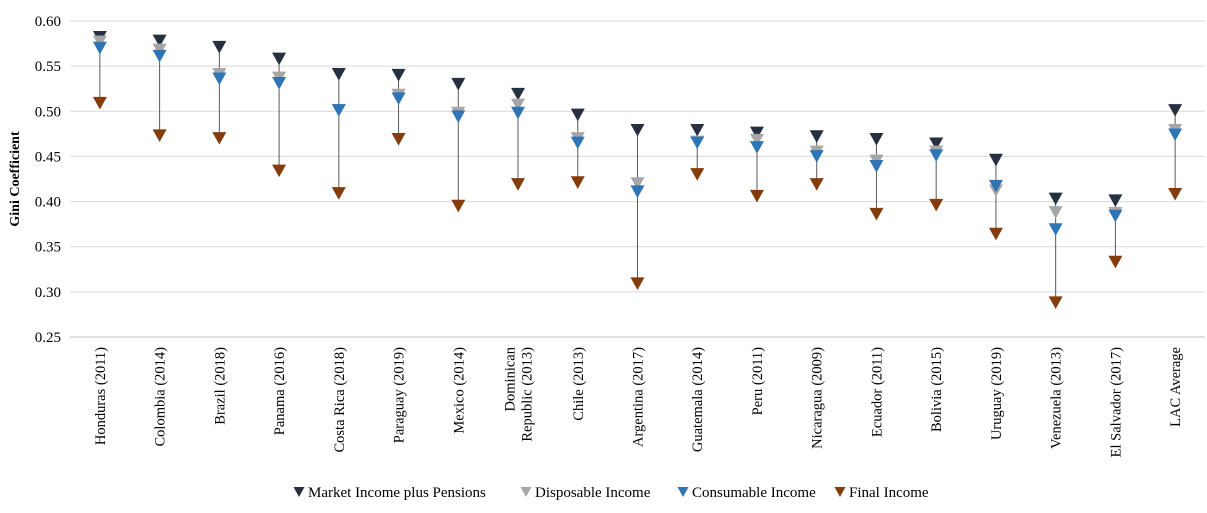 The width and height of the screenshot is (1207, 513). I want to click on x-tick-label: Paraguay (2019), so click(400, 395).